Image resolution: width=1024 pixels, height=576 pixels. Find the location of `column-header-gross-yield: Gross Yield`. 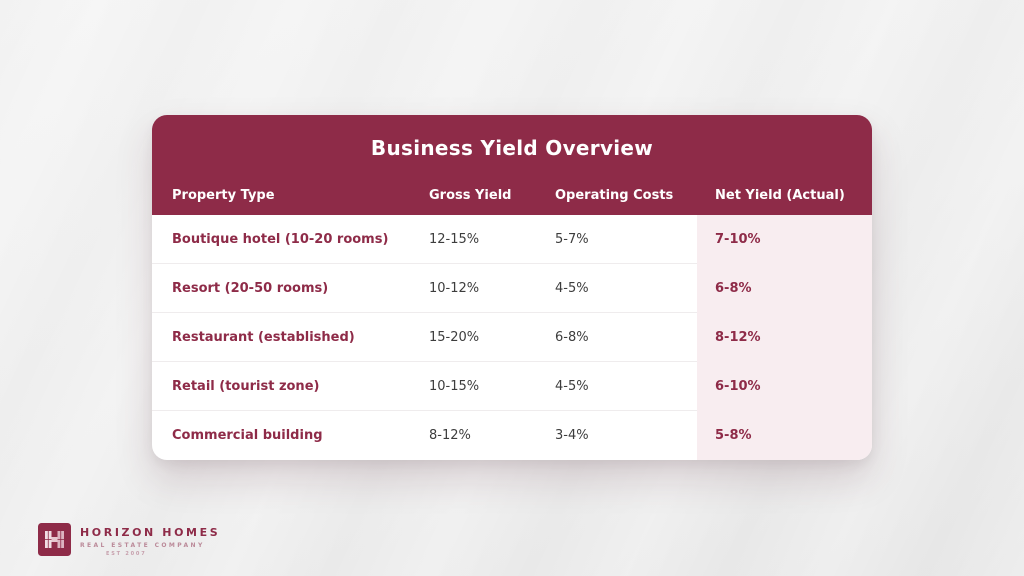

column-header-gross-yield: Gross Yield is located at coordinates (470, 195).